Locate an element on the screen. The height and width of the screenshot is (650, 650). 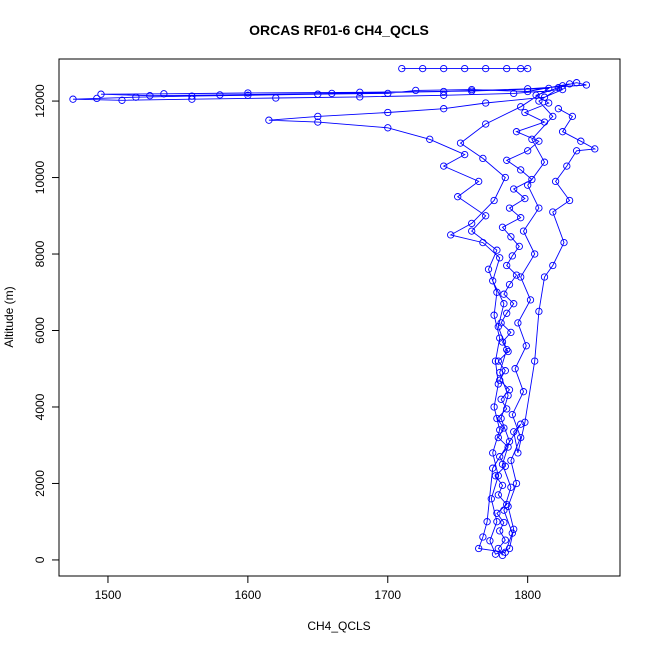
x-tick-label: 1800 is located at coordinates (527, 595).